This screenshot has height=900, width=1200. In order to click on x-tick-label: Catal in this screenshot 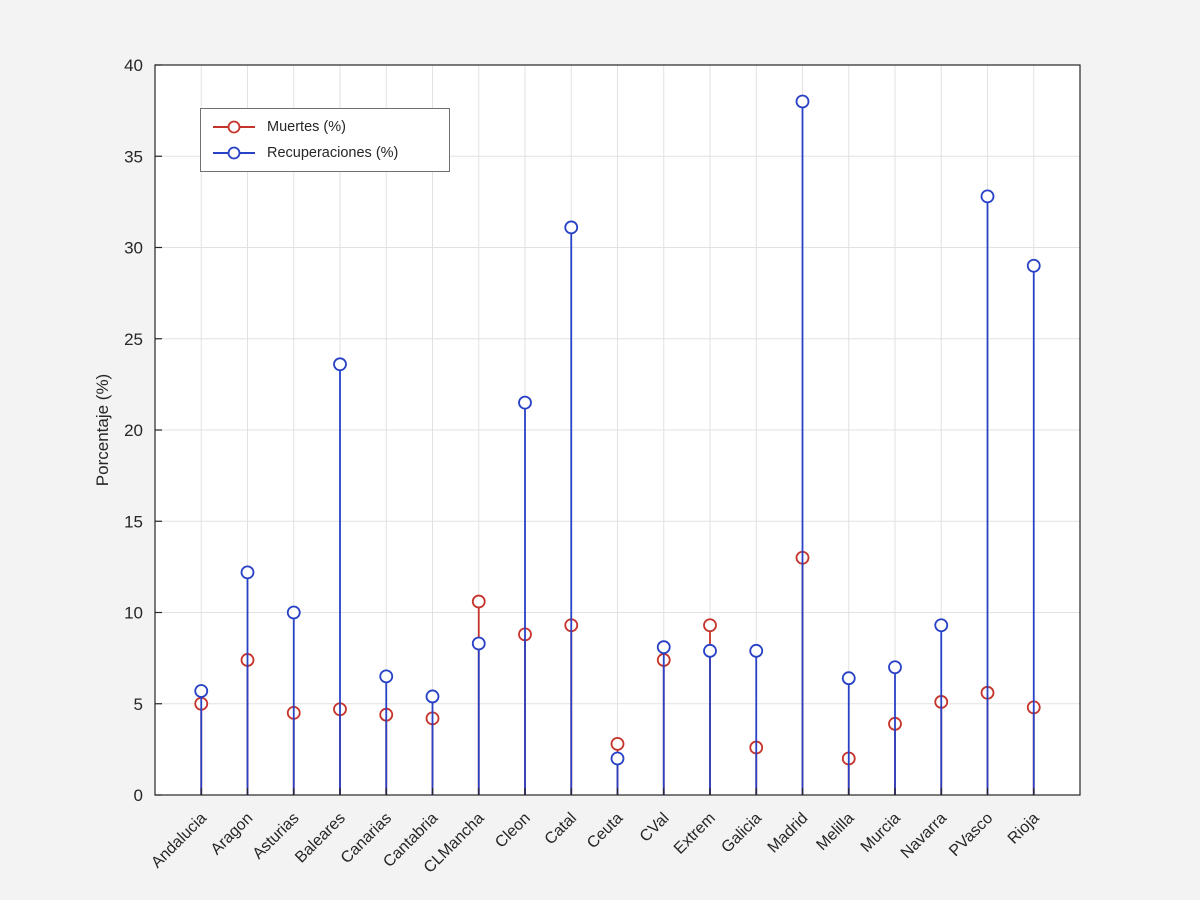, I will do `click(561, 829)`.